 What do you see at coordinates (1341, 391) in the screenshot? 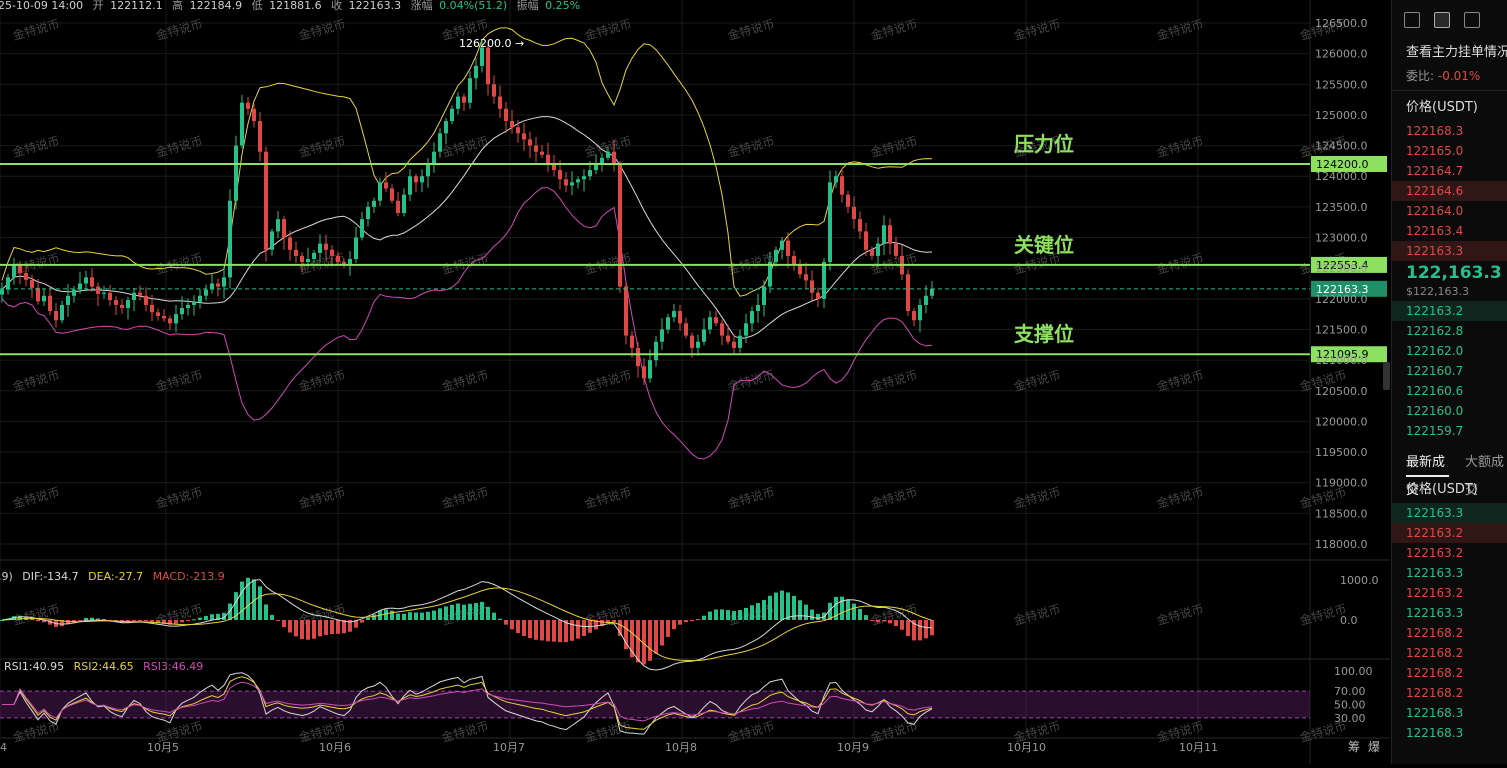
I see `price-tick-label: 120500.0` at bounding box center [1341, 391].